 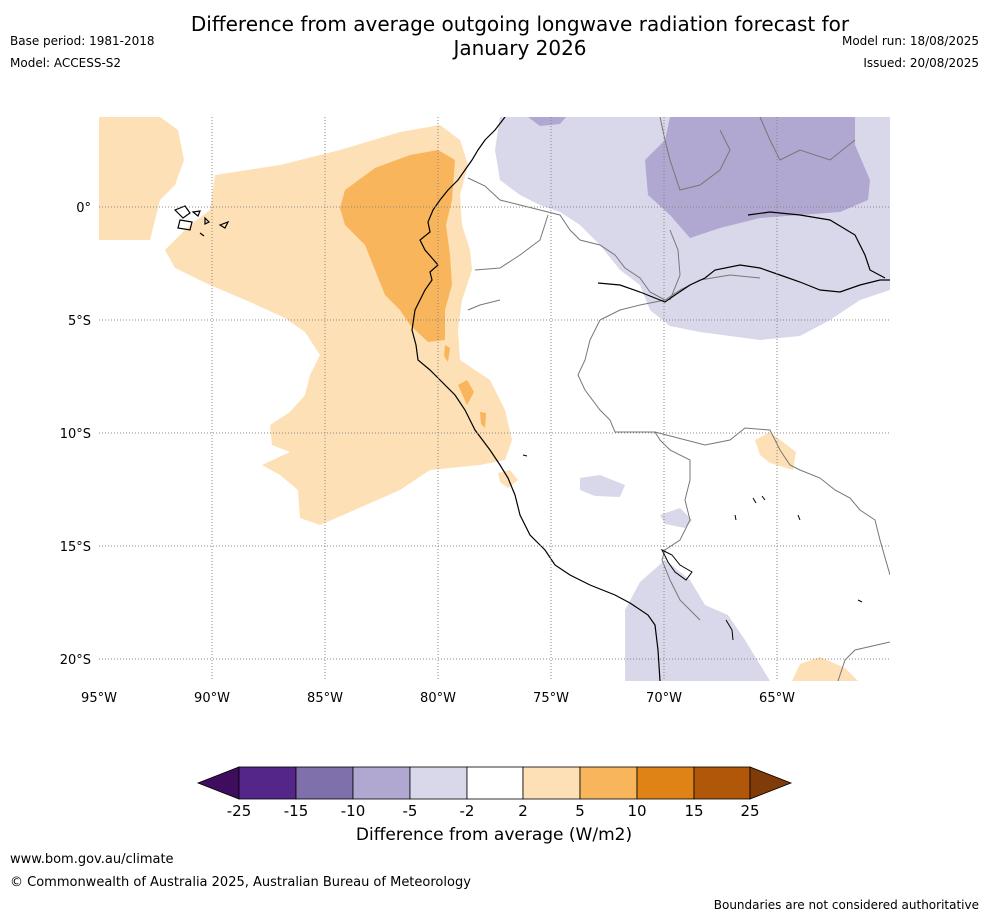 I want to click on colorbar-label: -2, so click(x=467, y=811).